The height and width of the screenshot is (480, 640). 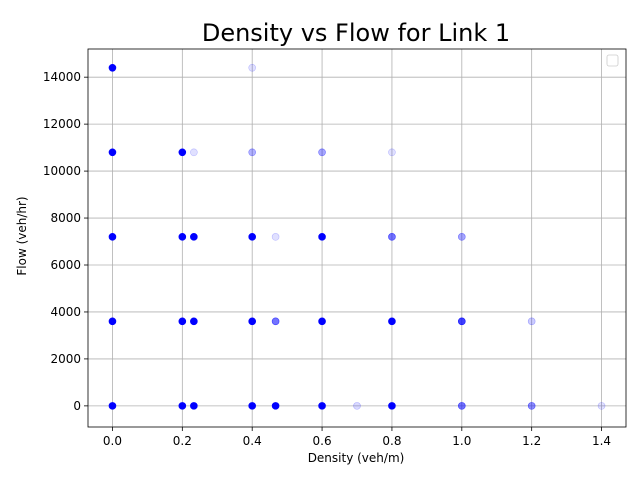 I want to click on y-tick-label: 2000, so click(x=65, y=359).